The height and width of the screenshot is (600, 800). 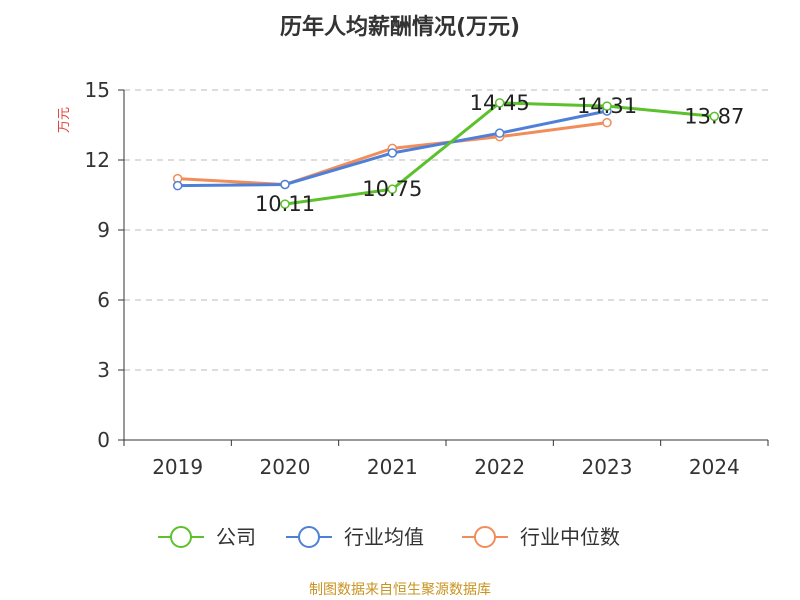 What do you see at coordinates (384, 537) in the screenshot?
I see `legend-label: 行业均值` at bounding box center [384, 537].